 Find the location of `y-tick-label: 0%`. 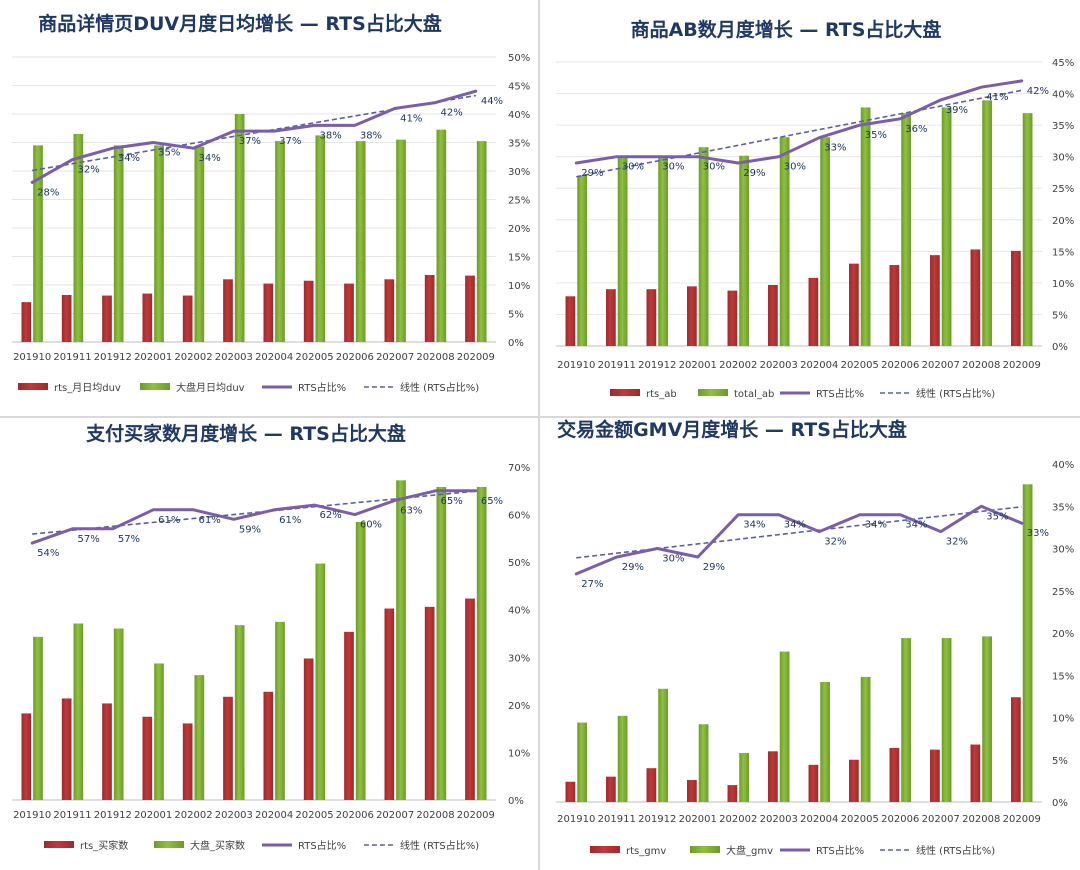

y-tick-label: 0% is located at coordinates (516, 343).